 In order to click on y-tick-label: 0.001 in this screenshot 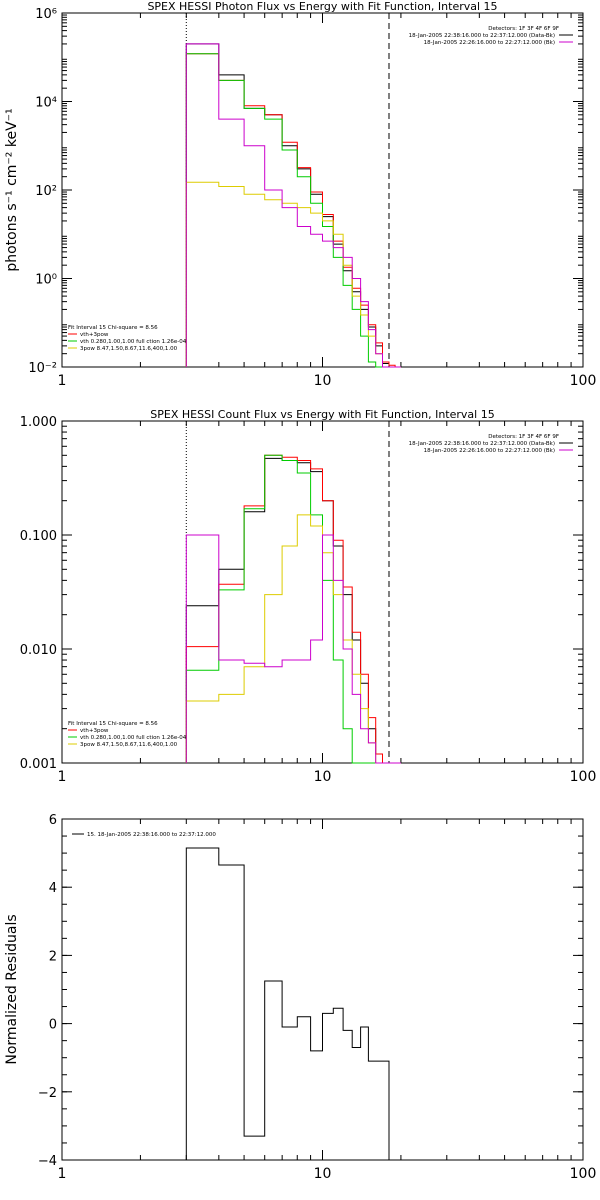, I will do `click(38, 764)`.